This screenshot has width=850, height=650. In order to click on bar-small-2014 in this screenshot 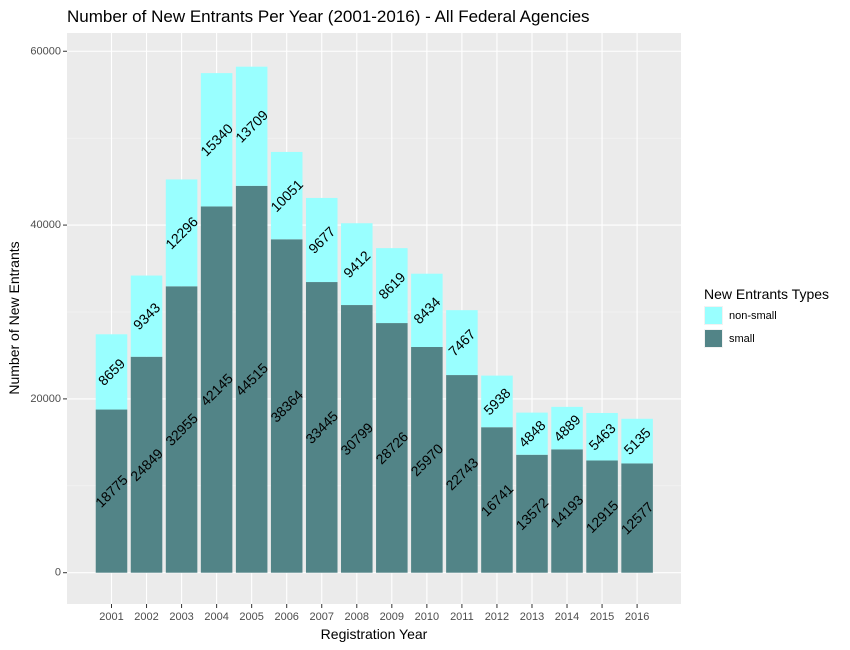, I will do `click(567, 511)`.